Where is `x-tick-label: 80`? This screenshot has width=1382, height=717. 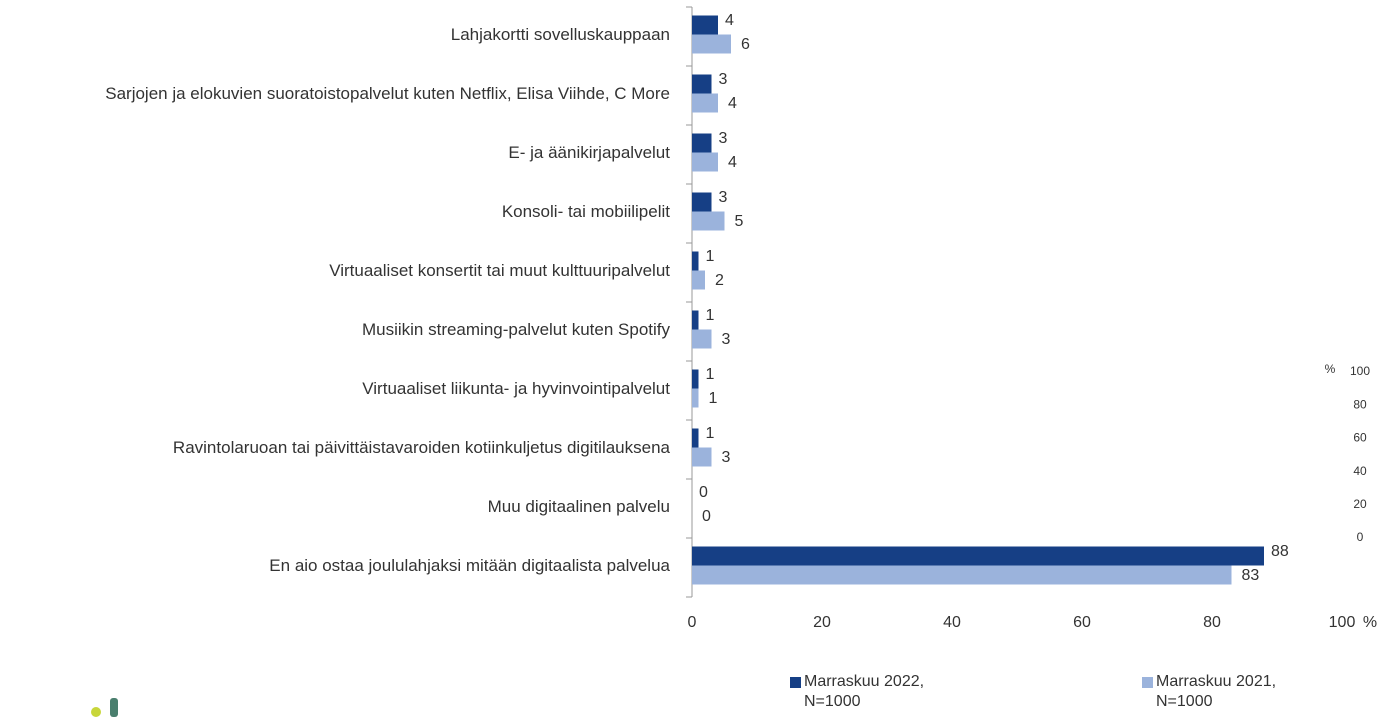 x-tick-label: 80 is located at coordinates (1212, 622).